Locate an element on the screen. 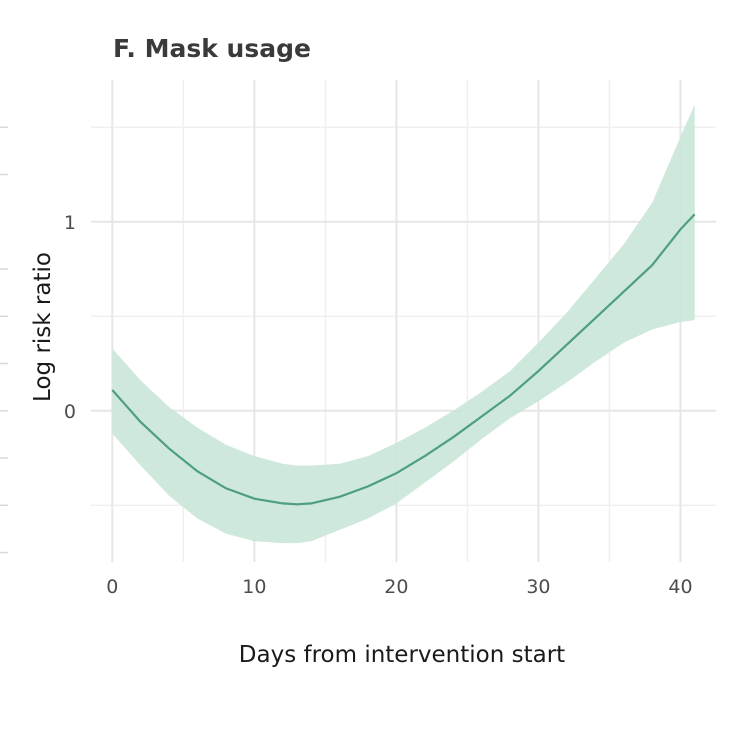  x-axis-tick-labels: 0 10 20 30 40 is located at coordinates (399, 587).